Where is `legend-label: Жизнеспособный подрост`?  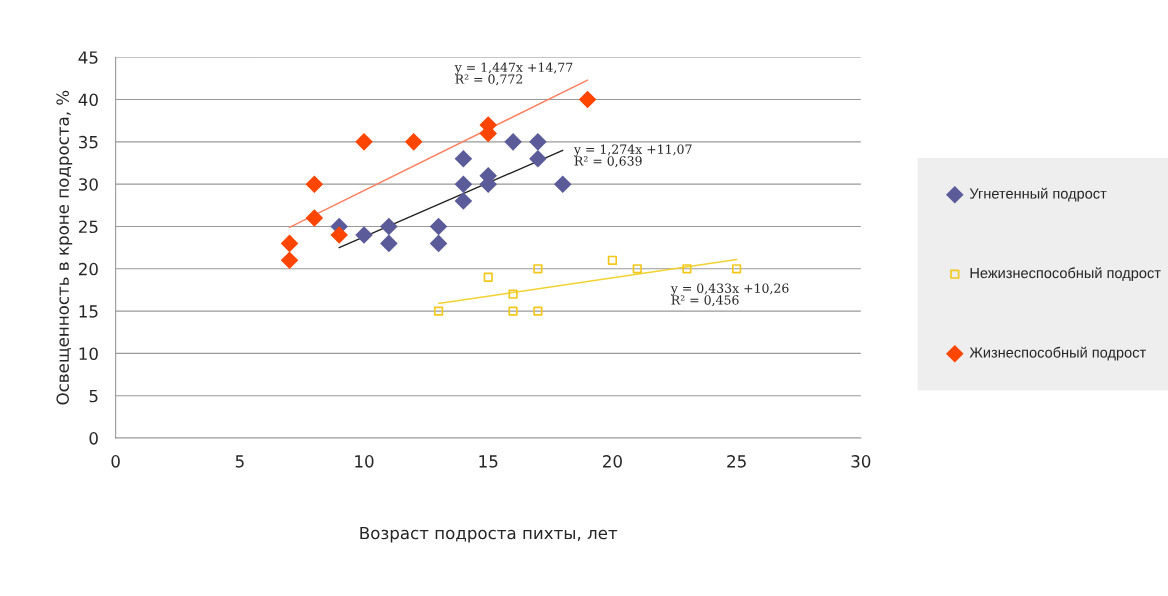
legend-label: Жизнеспособный подрост is located at coordinates (1057, 353).